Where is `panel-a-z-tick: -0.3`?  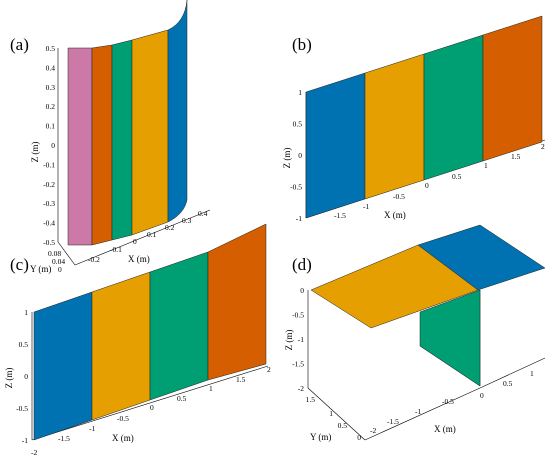
panel-a-z-tick: -0.3 is located at coordinates (49, 203).